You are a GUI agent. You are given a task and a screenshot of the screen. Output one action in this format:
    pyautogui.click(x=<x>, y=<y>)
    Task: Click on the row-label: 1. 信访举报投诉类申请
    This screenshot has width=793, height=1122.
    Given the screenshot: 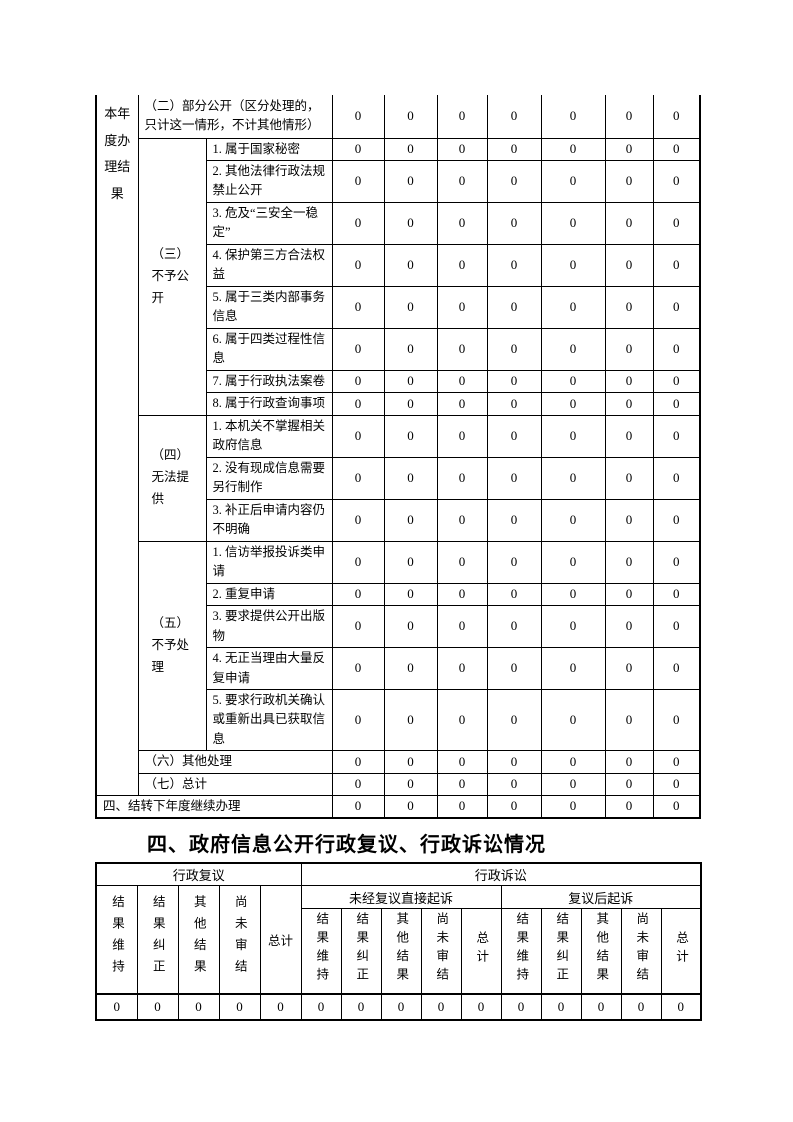 What is the action you would take?
    pyautogui.click(x=269, y=562)
    